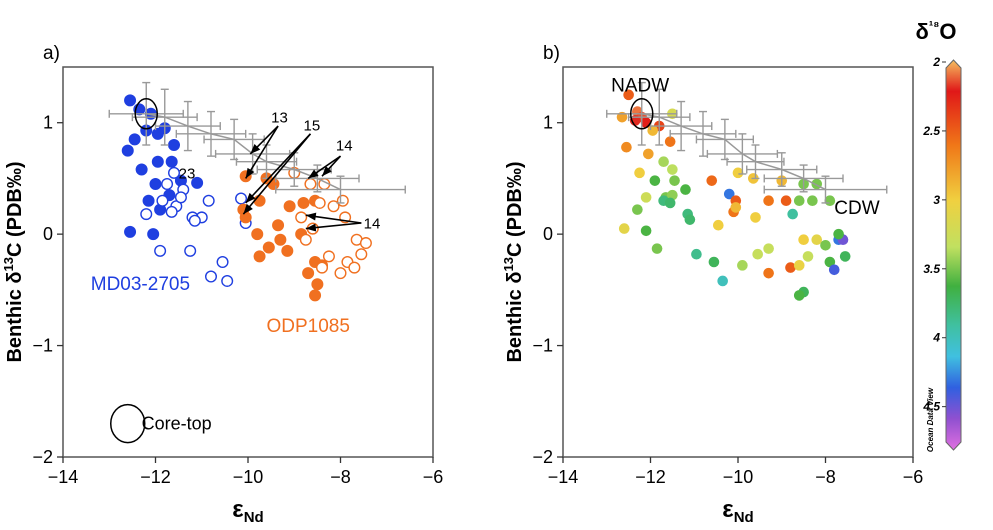 Image resolution: width=993 pixels, height=530 pixels. What do you see at coordinates (187, 173) in the screenshot?
I see `annotation-label: 23` at bounding box center [187, 173].